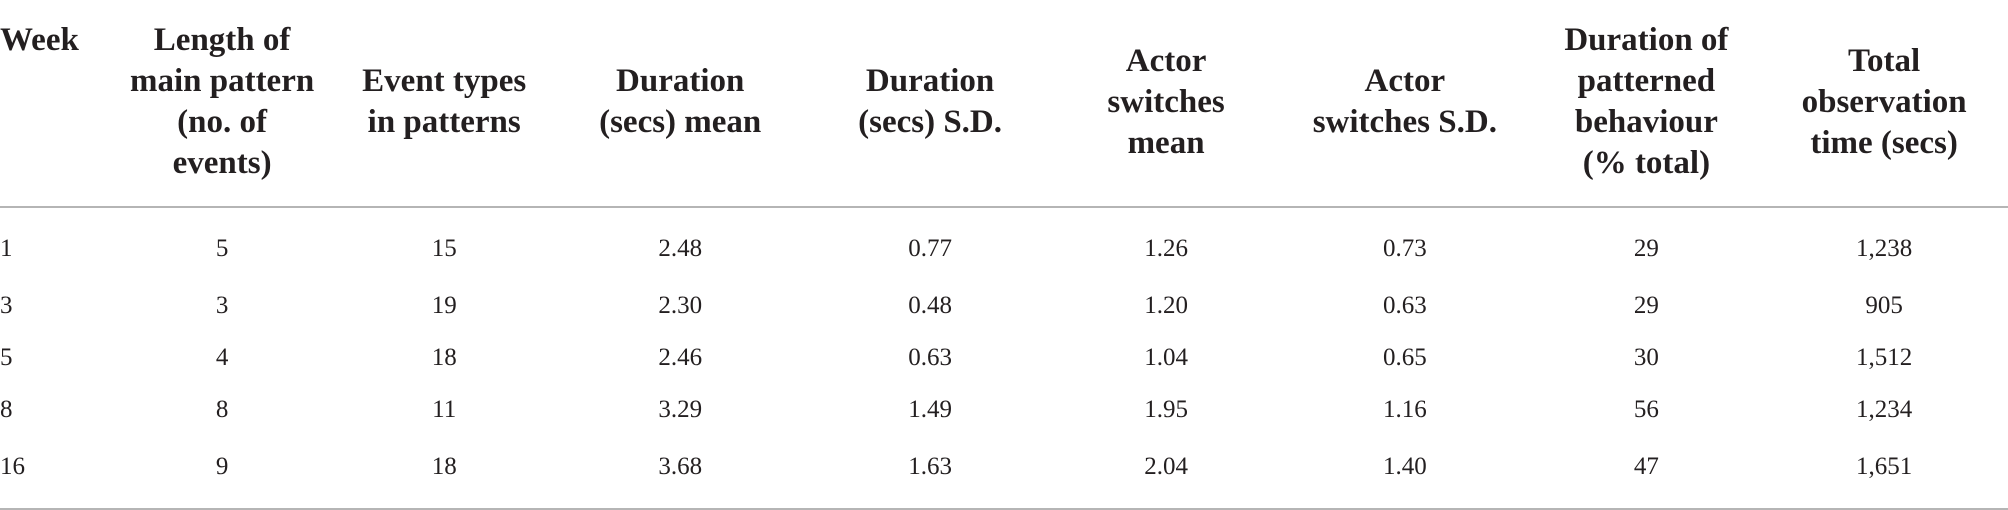 The image size is (2008, 510). What do you see at coordinates (1884, 60) in the screenshot?
I see `header-line: Total` at bounding box center [1884, 60].